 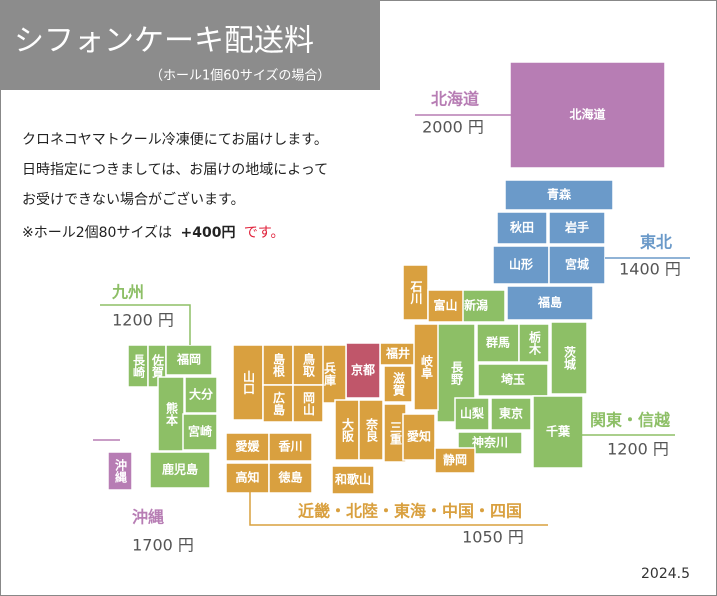 I want to click on prefecture-label: 福島, so click(x=549, y=302).